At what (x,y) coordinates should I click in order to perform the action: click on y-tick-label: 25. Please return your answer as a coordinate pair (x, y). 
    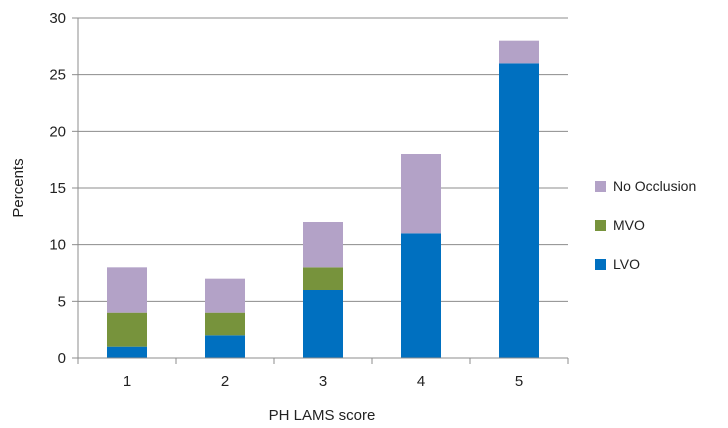
    Looking at the image, I should click on (57, 75).